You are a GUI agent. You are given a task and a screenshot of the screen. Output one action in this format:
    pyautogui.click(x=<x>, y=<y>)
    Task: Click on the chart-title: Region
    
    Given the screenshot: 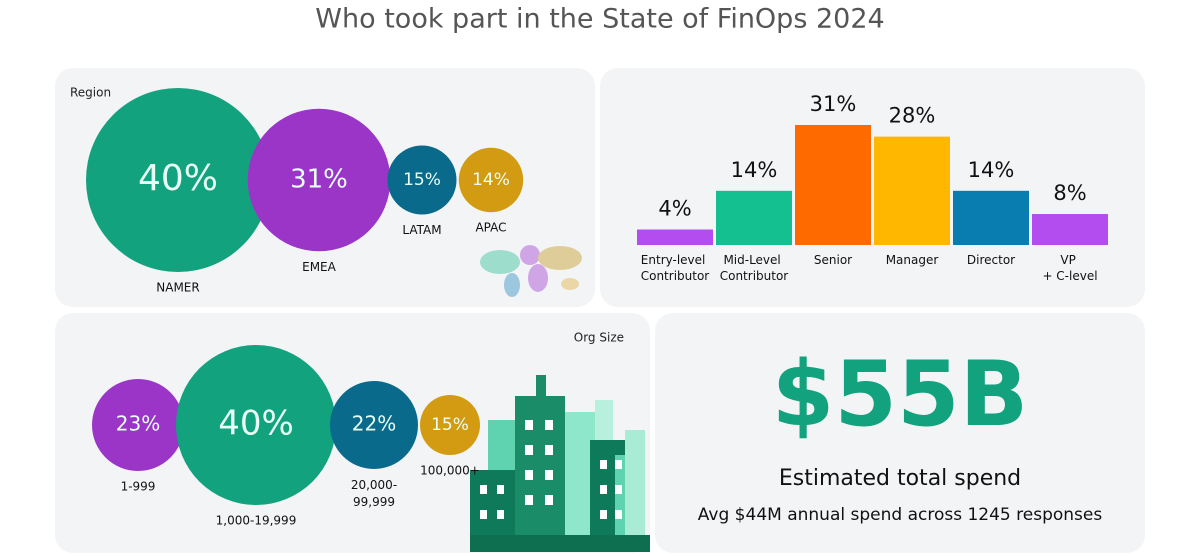 What is the action you would take?
    pyautogui.click(x=90, y=93)
    